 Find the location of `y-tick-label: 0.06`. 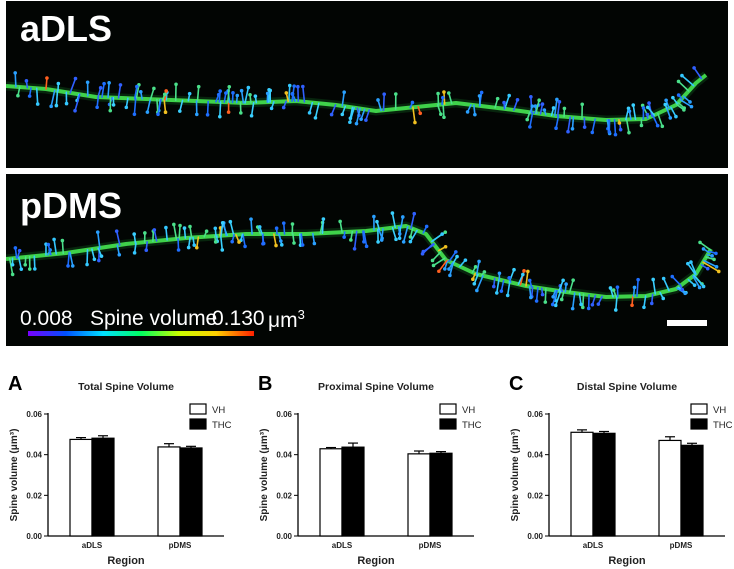

y-tick-label: 0.06 is located at coordinates (284, 414).